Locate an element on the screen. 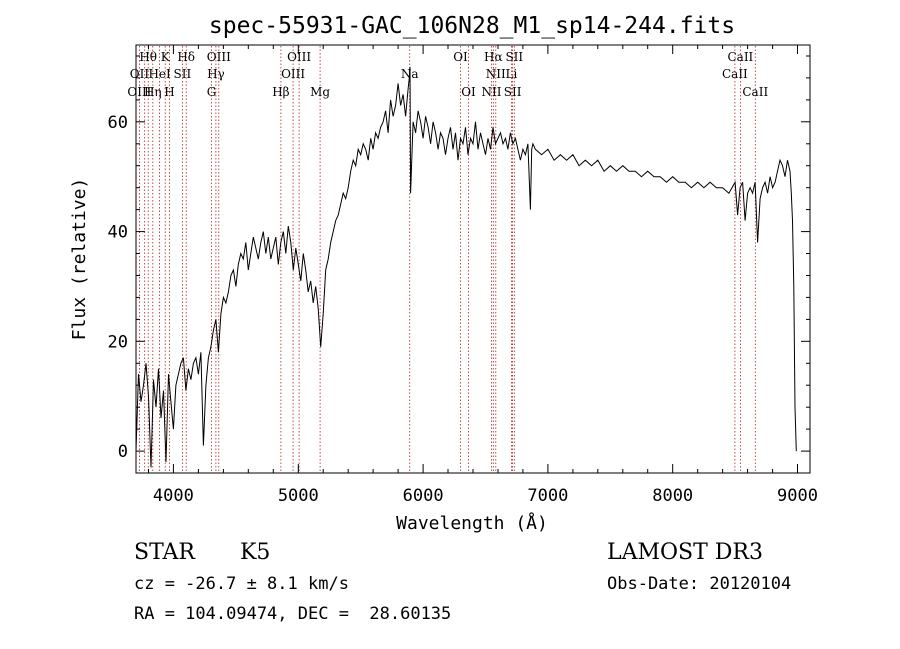 The width and height of the screenshot is (900, 649). y-tick-label: 60 is located at coordinates (118, 123).